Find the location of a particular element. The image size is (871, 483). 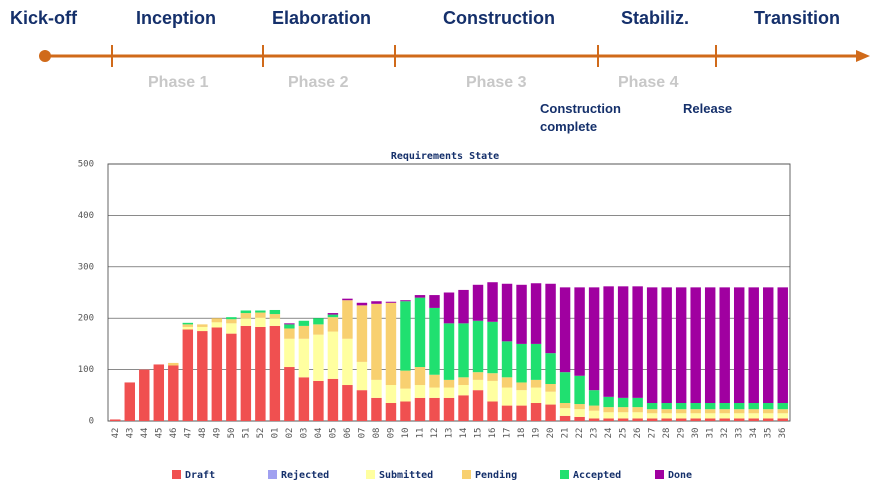

y-tick-label: 100 is located at coordinates (86, 370).